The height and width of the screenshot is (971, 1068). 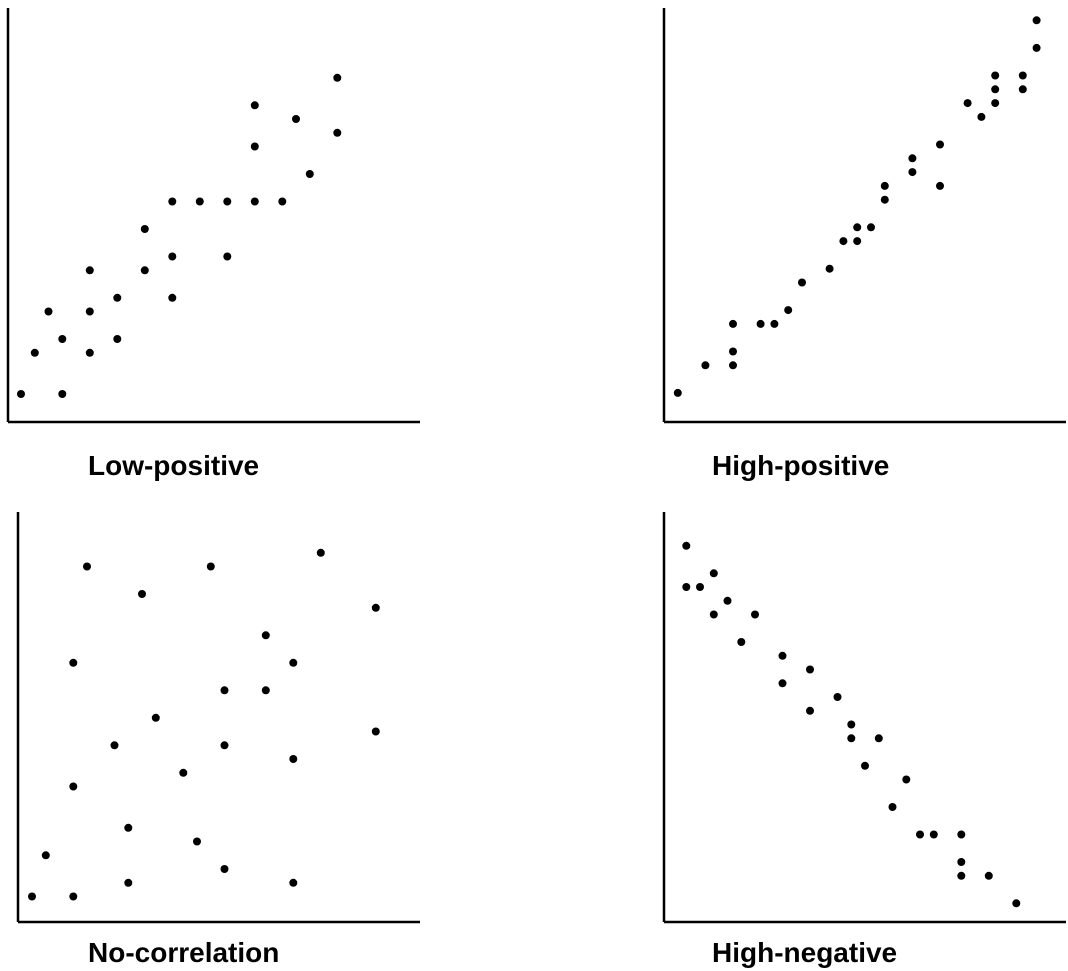 What do you see at coordinates (183, 952) in the screenshot?
I see `panel-title: No-correlation` at bounding box center [183, 952].